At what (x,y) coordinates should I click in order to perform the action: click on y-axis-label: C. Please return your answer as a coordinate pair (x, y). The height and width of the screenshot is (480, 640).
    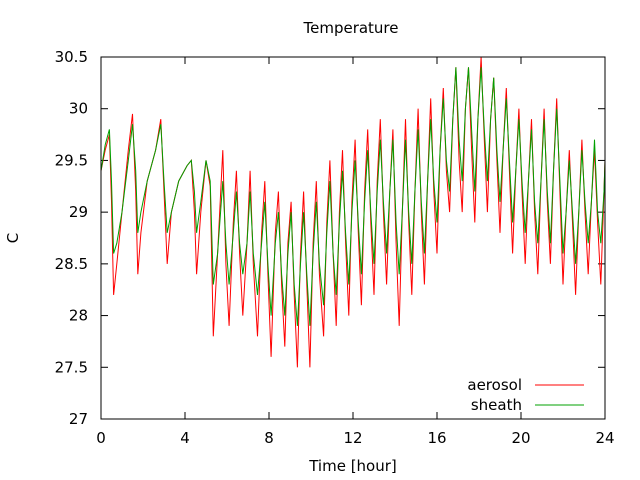
    Looking at the image, I should click on (13, 238).